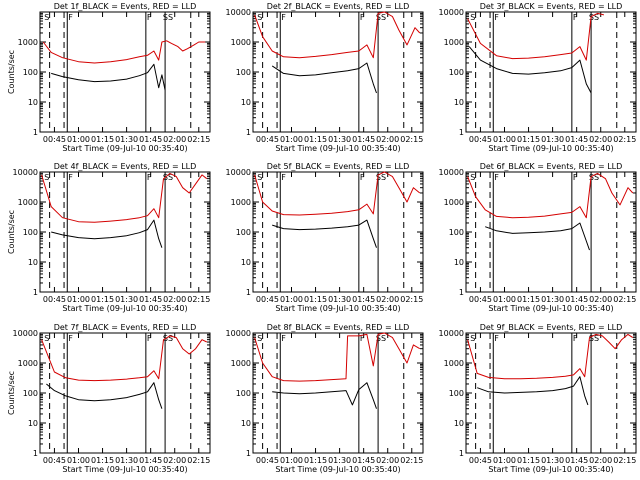  What do you see at coordinates (338, 166) in the screenshot?
I see `chart-title: Det 5f_BLACK = Events, RED = LLD` at bounding box center [338, 166].